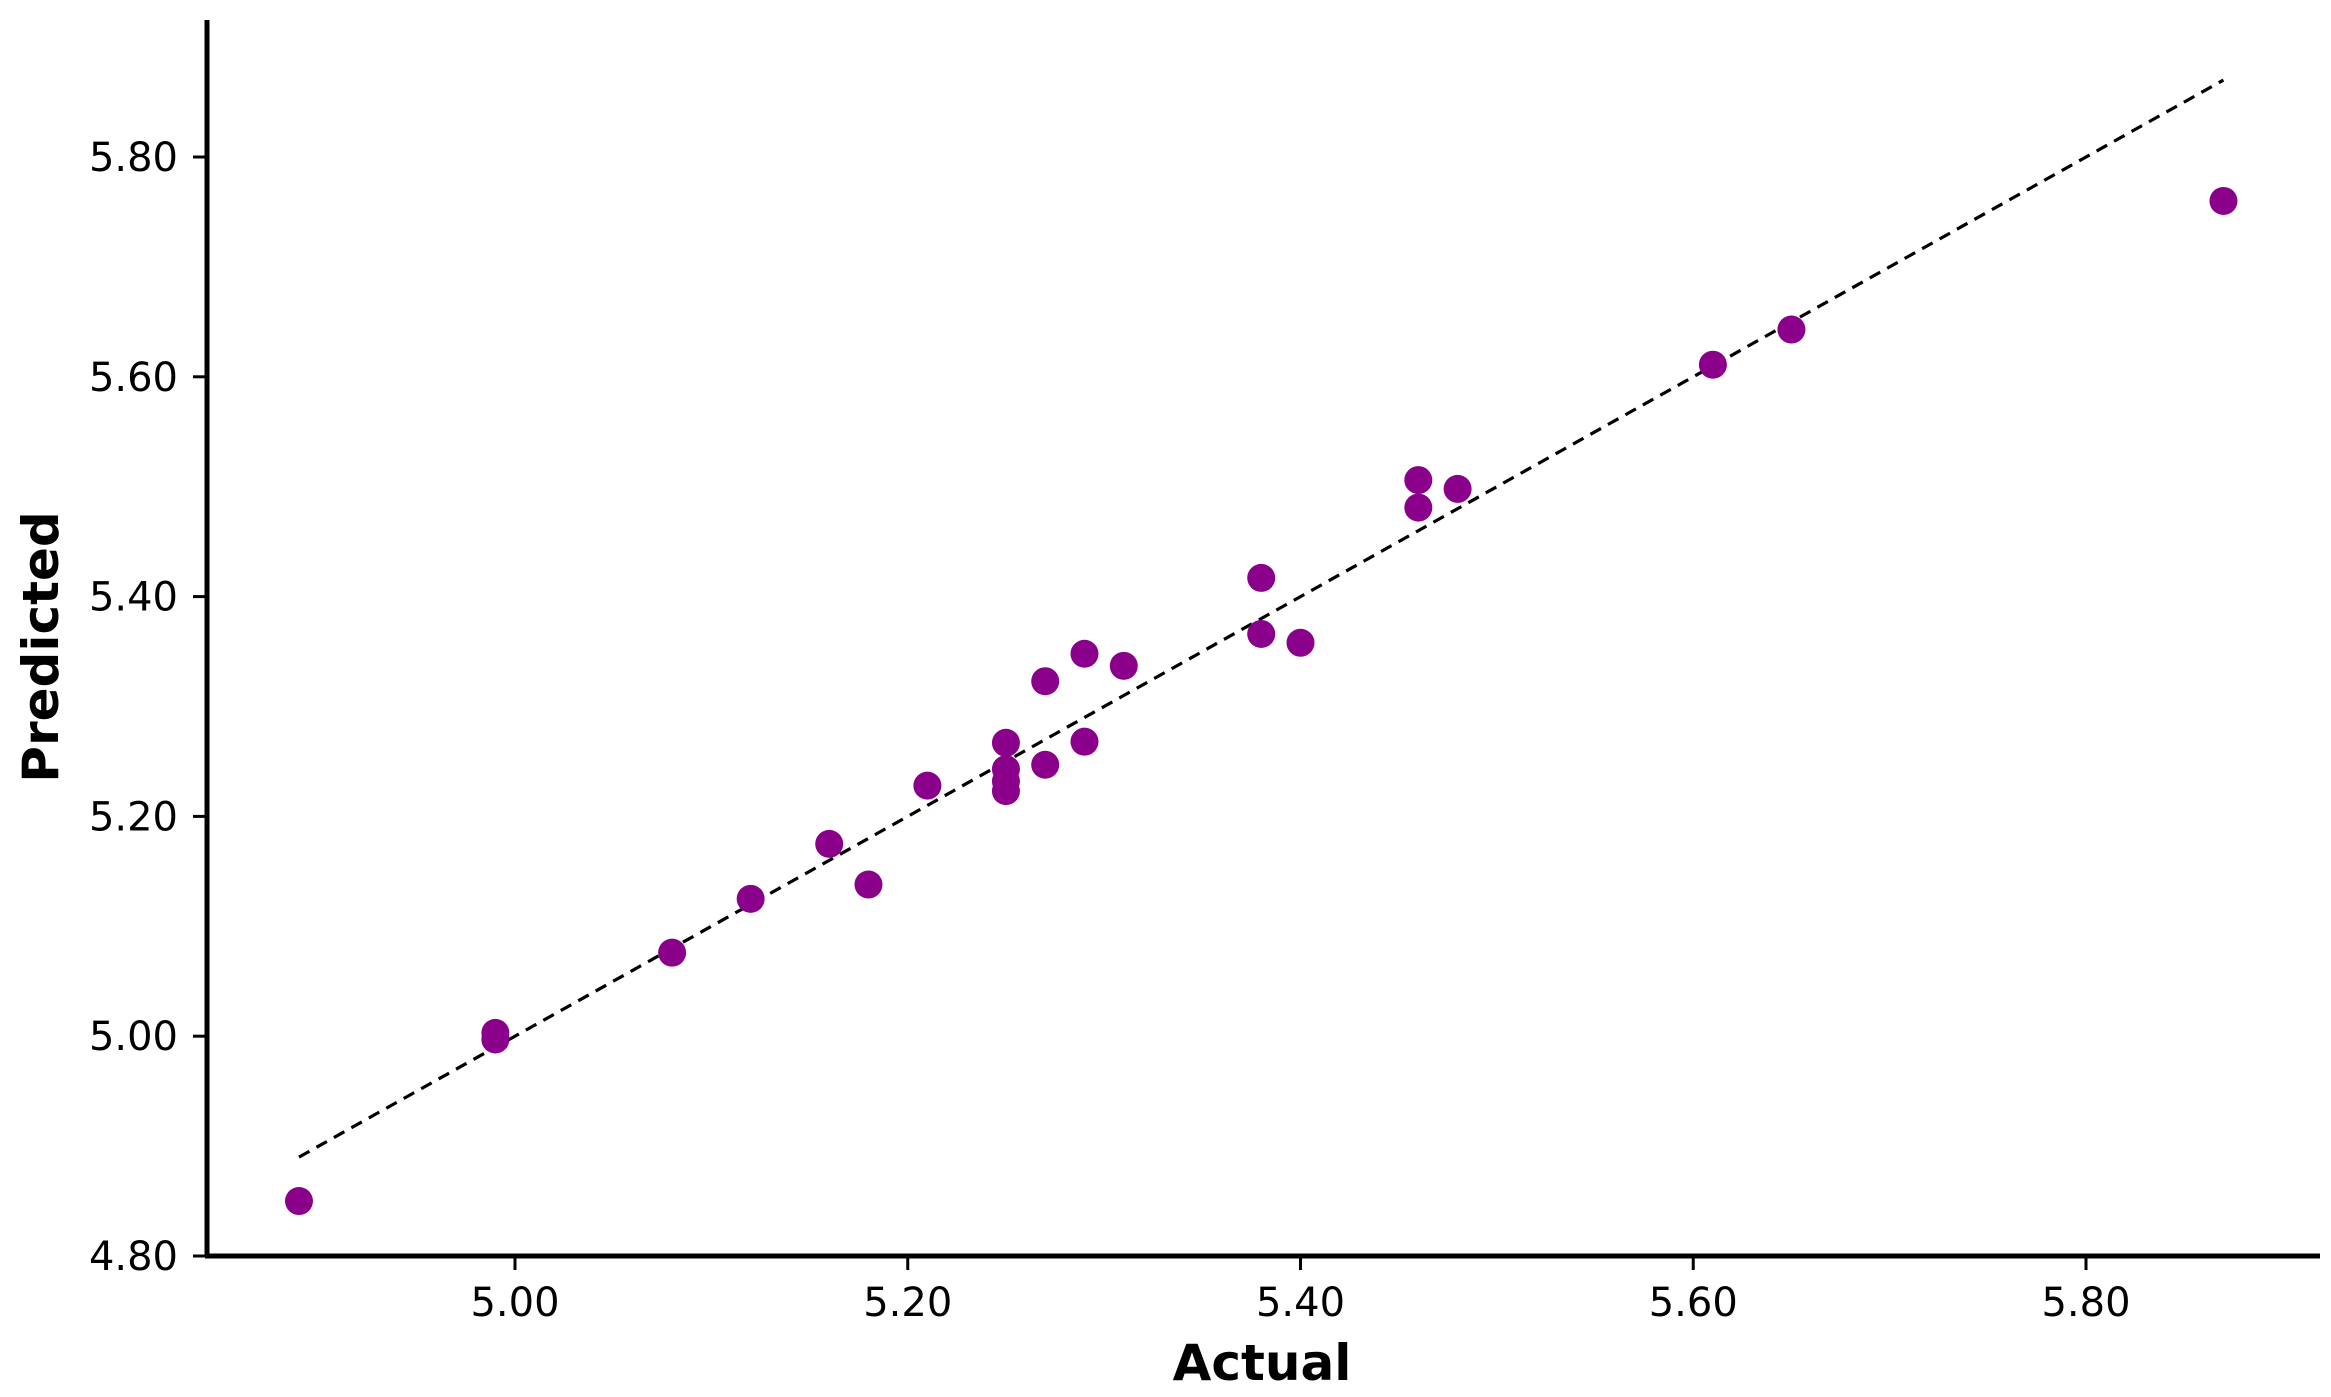  I want to click on y-tick-label: 5.80, so click(133, 158).